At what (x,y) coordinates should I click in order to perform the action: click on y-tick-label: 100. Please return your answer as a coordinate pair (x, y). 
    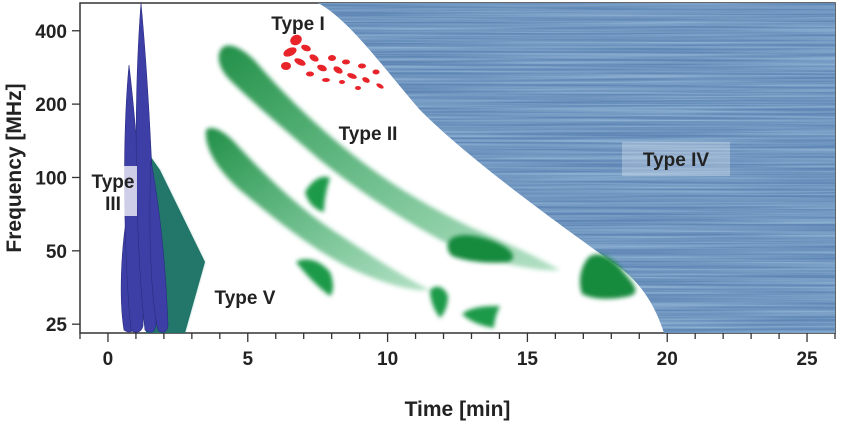
    Looking at the image, I should click on (51, 178).